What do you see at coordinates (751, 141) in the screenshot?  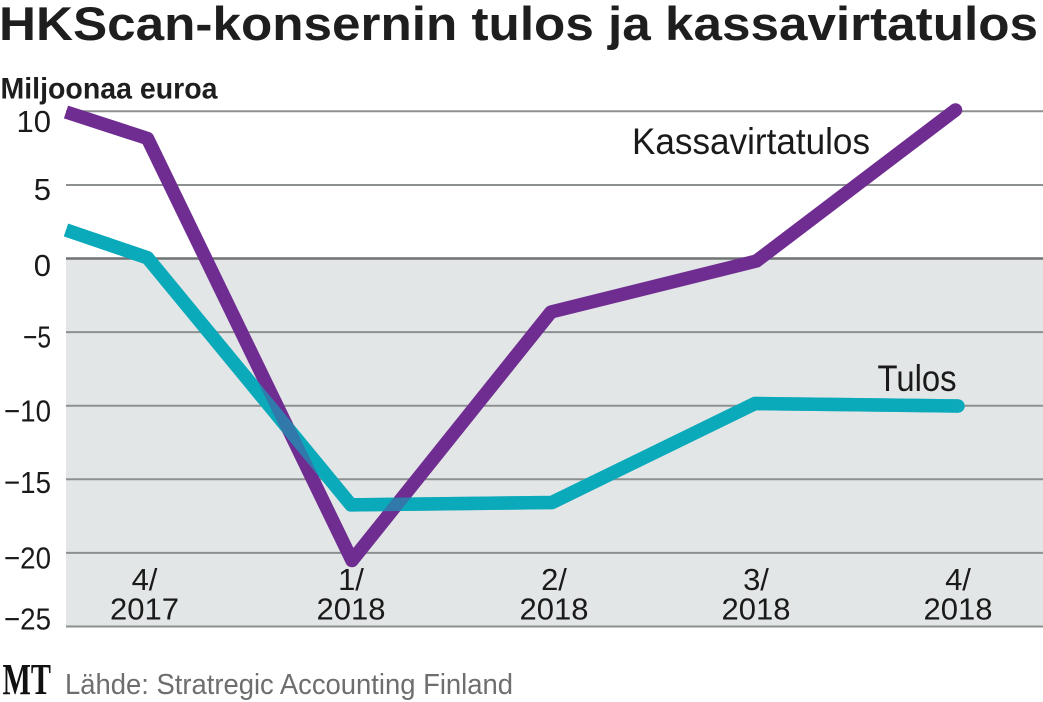 I see `svg-text: Kassavirtatulos` at bounding box center [751, 141].